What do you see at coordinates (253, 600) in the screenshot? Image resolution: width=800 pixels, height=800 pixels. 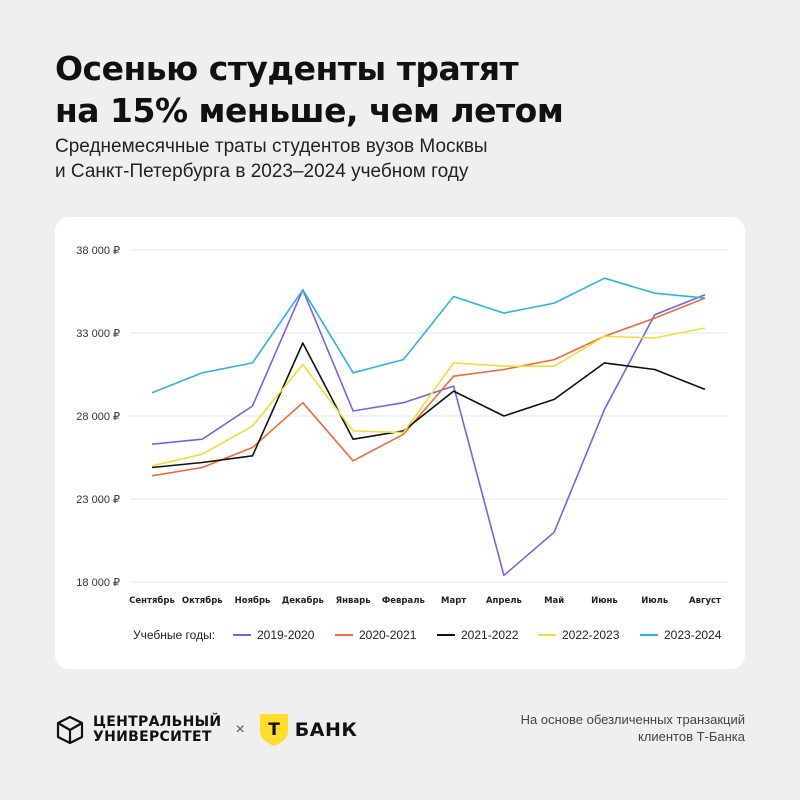 I see `x-tick-label: Ноябрь` at bounding box center [253, 600].